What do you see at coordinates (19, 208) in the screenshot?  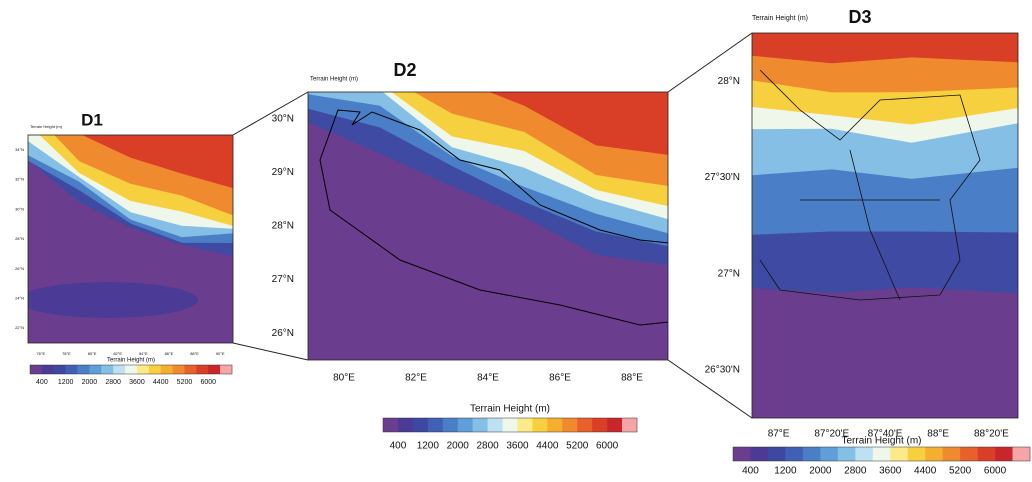 I see `lat-tick-label: 30°N` at bounding box center [19, 208].